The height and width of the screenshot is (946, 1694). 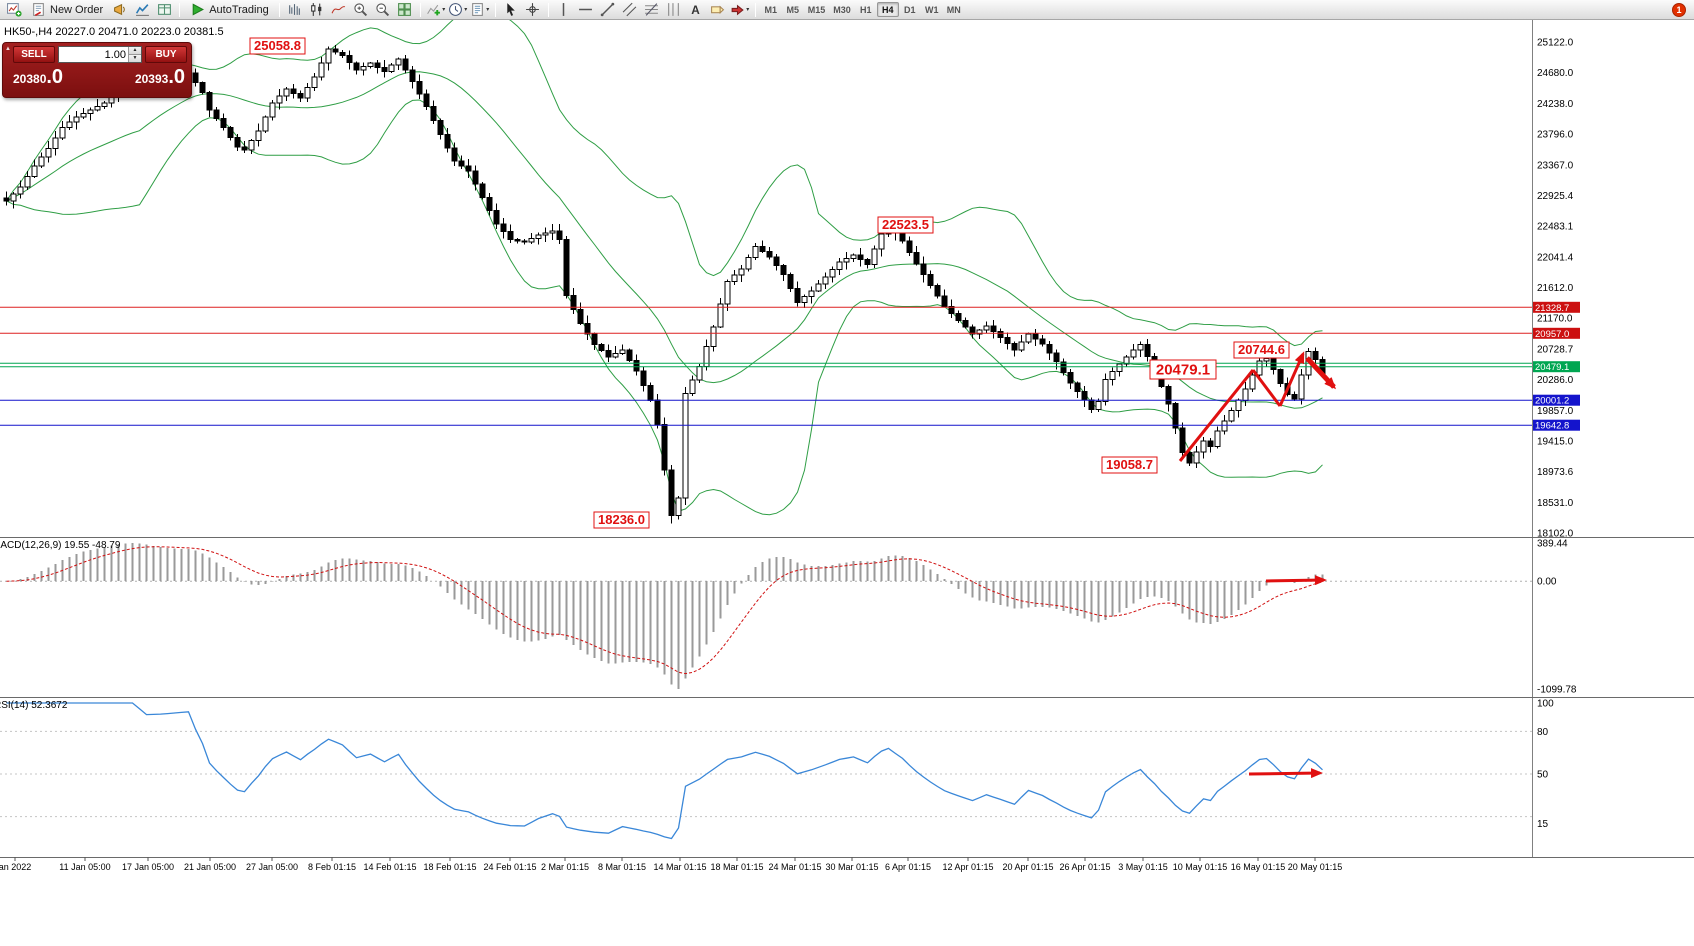 What do you see at coordinates (564, 9) in the screenshot?
I see `vertical-line-icon` at bounding box center [564, 9].